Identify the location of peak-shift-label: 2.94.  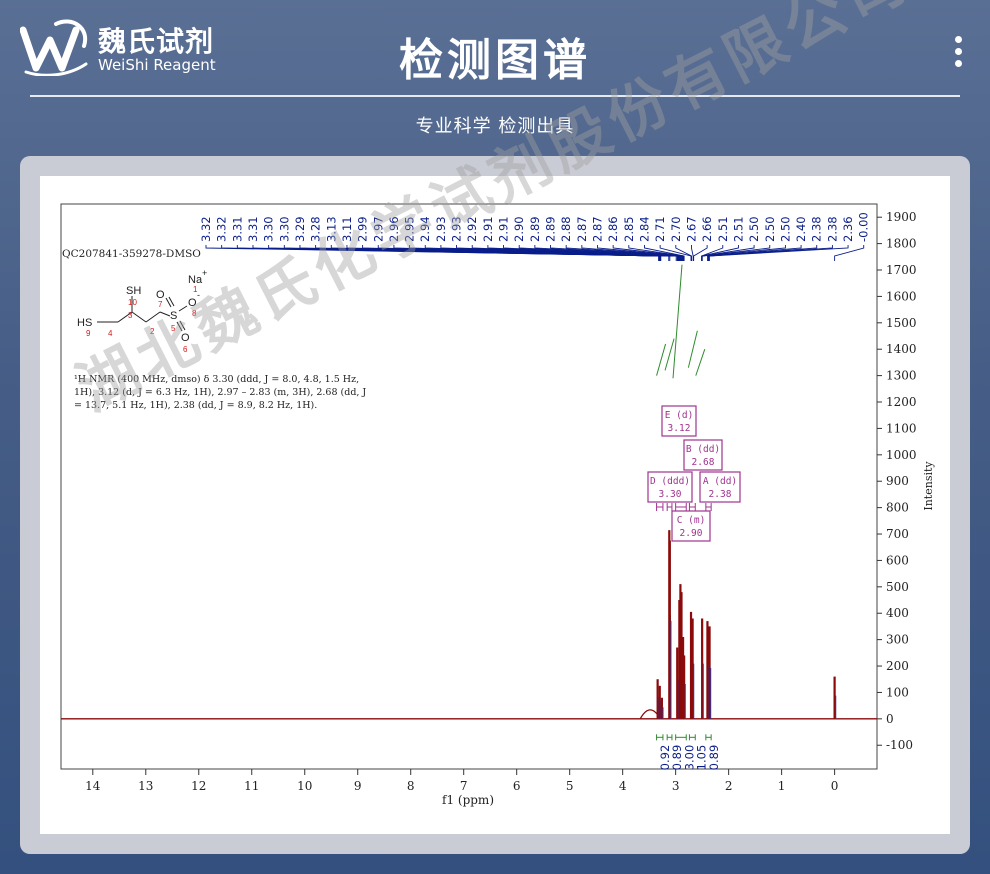
(425, 229).